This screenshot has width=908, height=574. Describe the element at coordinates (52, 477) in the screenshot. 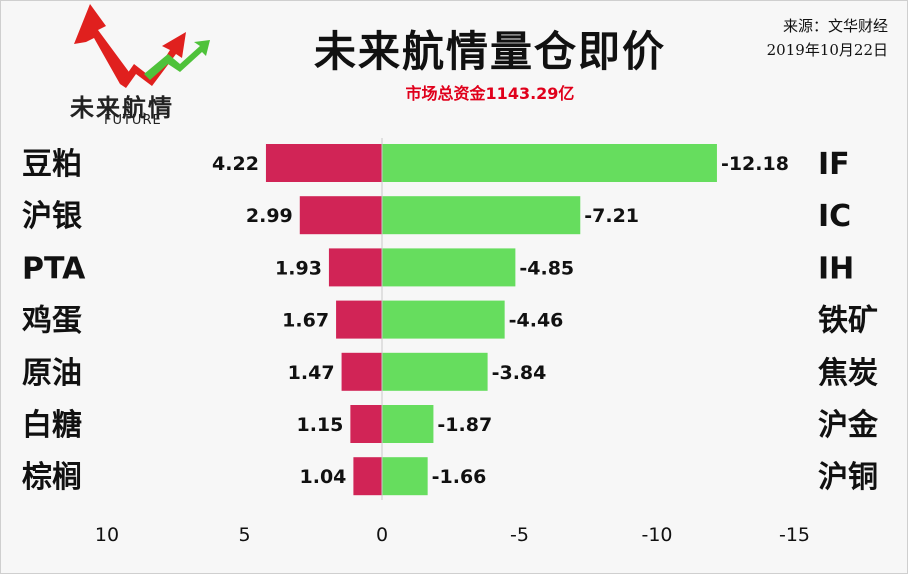

I see `left-category-label: 棕榈` at that location.